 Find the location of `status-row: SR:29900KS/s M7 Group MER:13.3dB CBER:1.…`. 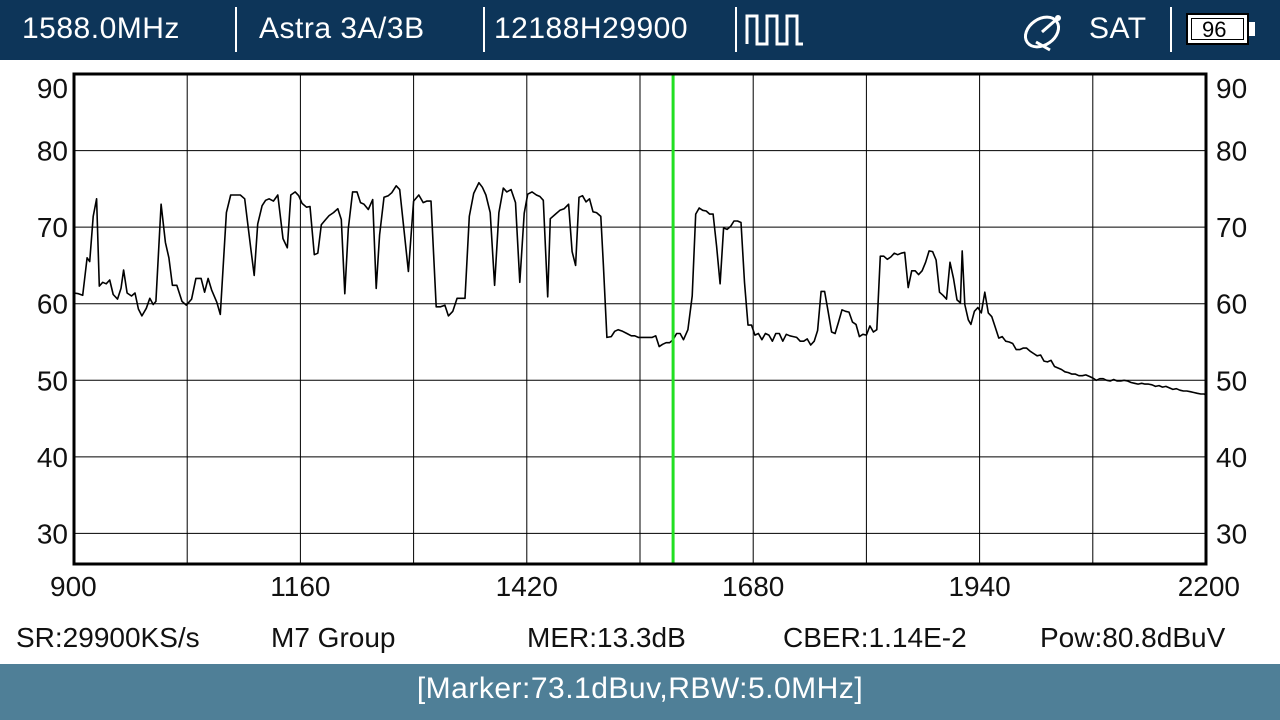

status-row: SR:29900KS/s M7 Group MER:13.3dB CBER:1.… is located at coordinates (640, 638).